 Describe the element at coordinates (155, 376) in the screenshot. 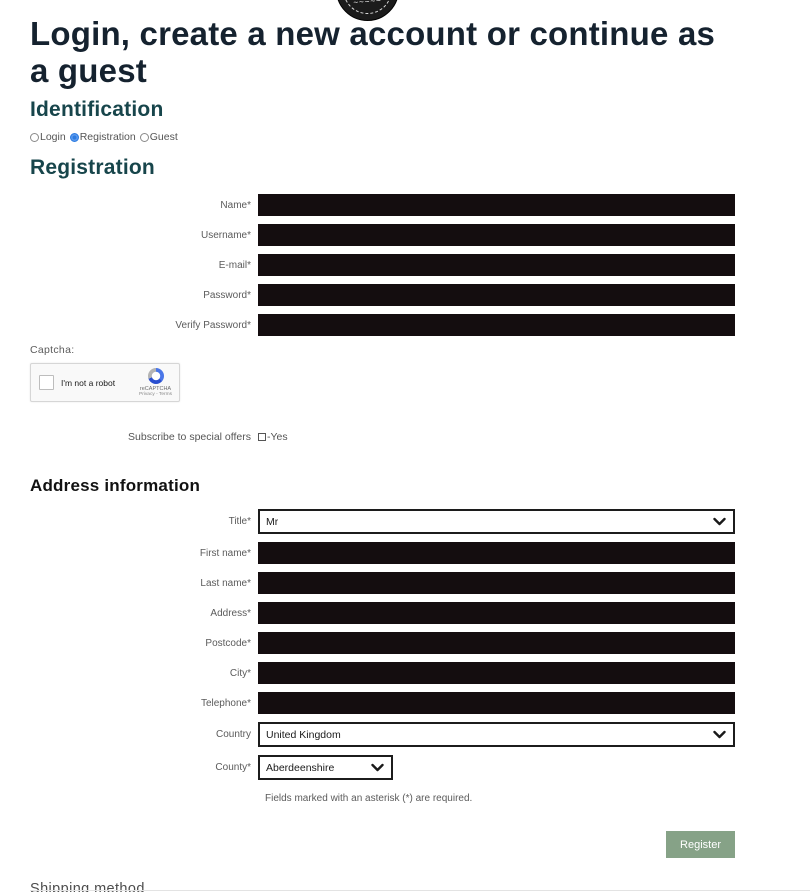

I see `recaptcha-logo-icon` at that location.